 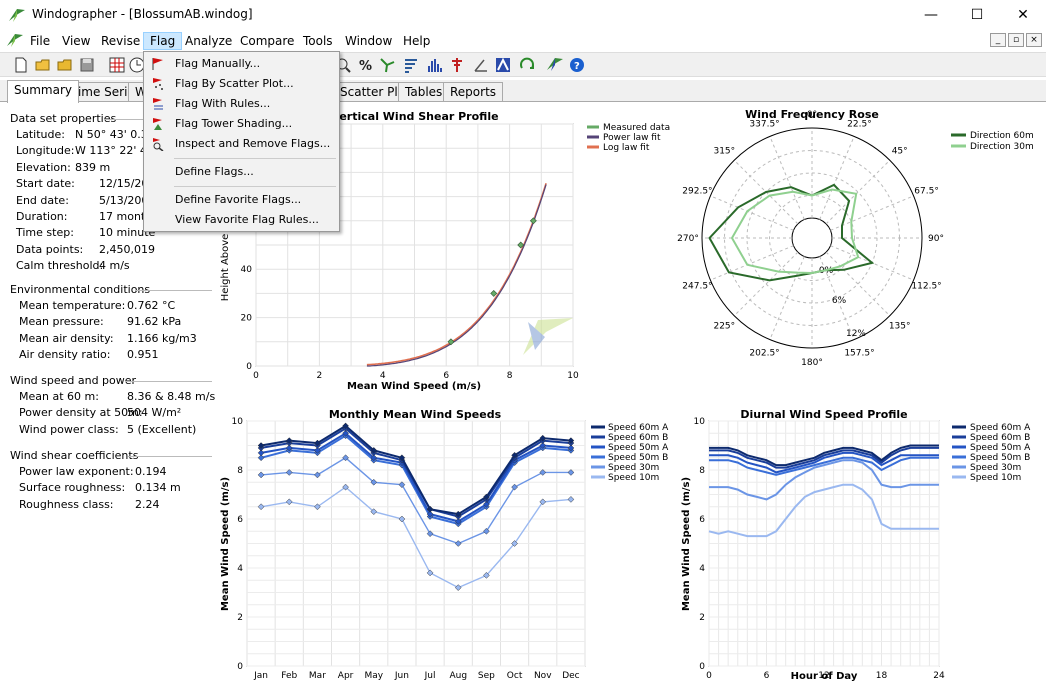 I want to click on wind-shear-icon, so click(x=411, y=65).